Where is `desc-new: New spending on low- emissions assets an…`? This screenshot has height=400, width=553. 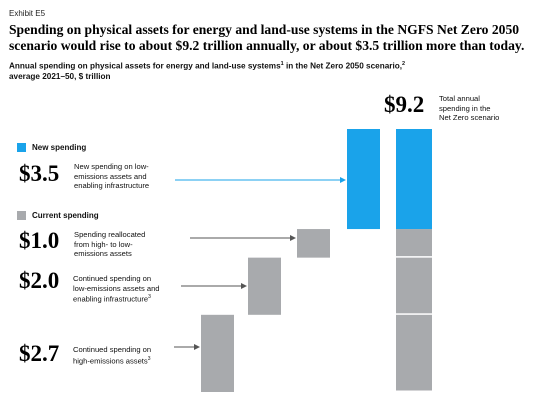 desc-new: New spending on low- emissions assets an… is located at coordinates (111, 176).